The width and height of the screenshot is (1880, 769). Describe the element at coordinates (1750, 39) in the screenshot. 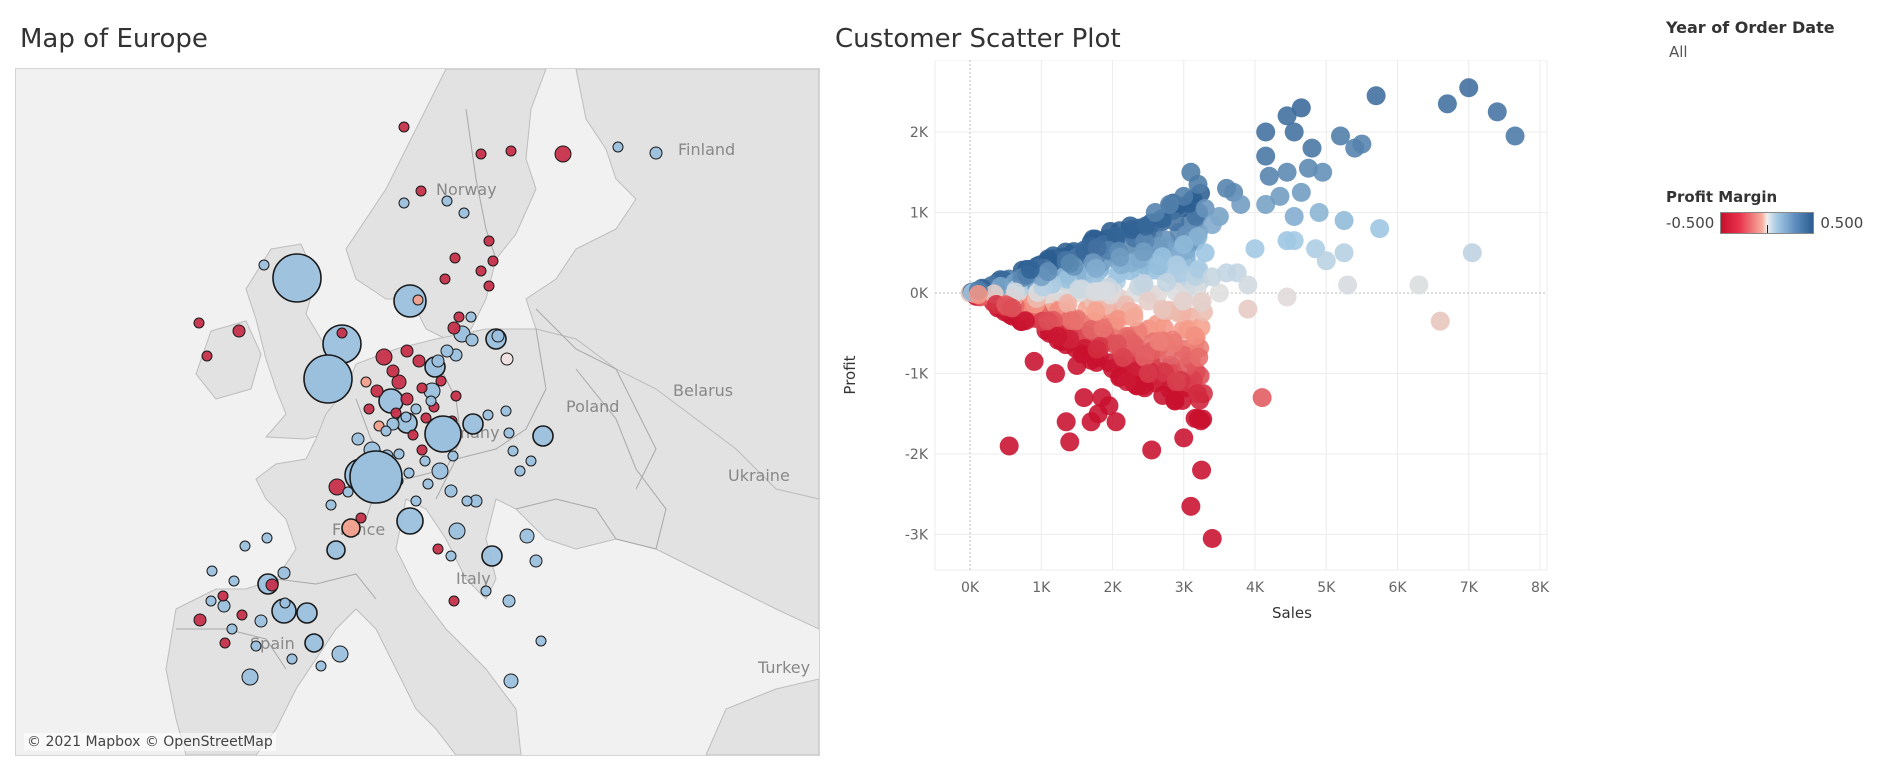

I see `year-filter: Year of Order Date All` at that location.